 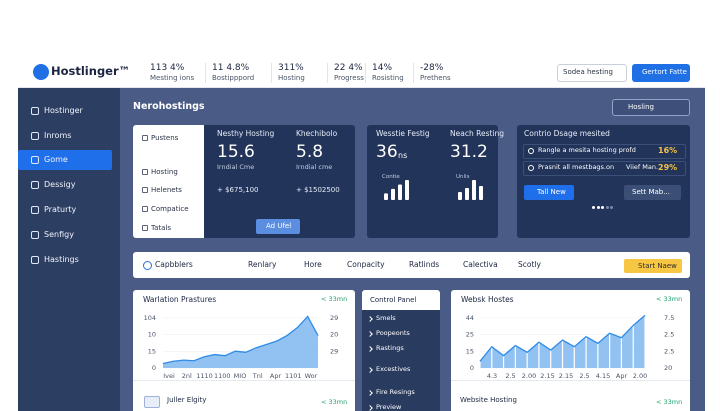 What do you see at coordinates (56, 159) in the screenshot?
I see `sidebar-item: Gome` at bounding box center [56, 159].